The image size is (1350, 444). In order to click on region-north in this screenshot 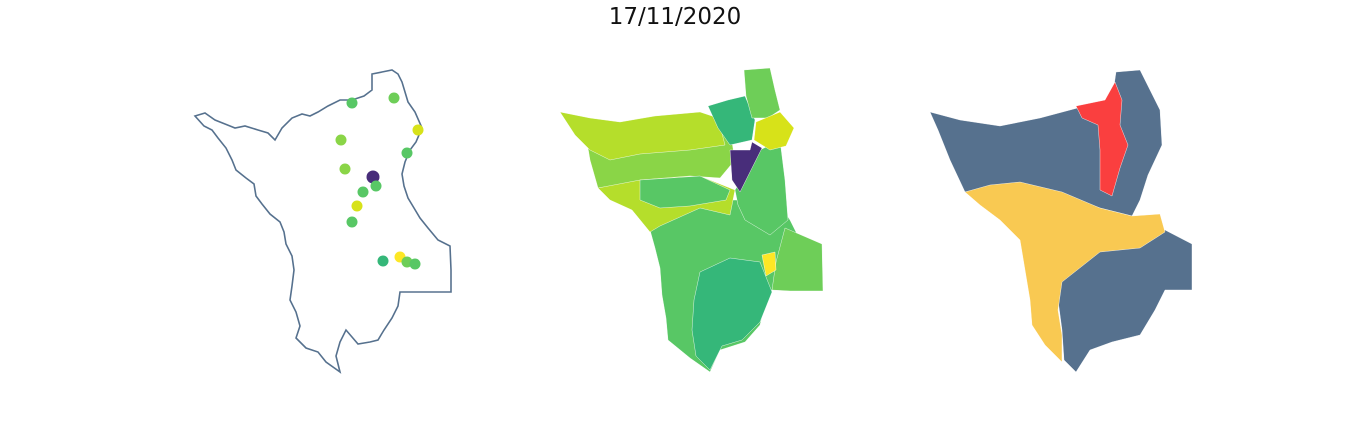, I will do `click(762, 93)`.